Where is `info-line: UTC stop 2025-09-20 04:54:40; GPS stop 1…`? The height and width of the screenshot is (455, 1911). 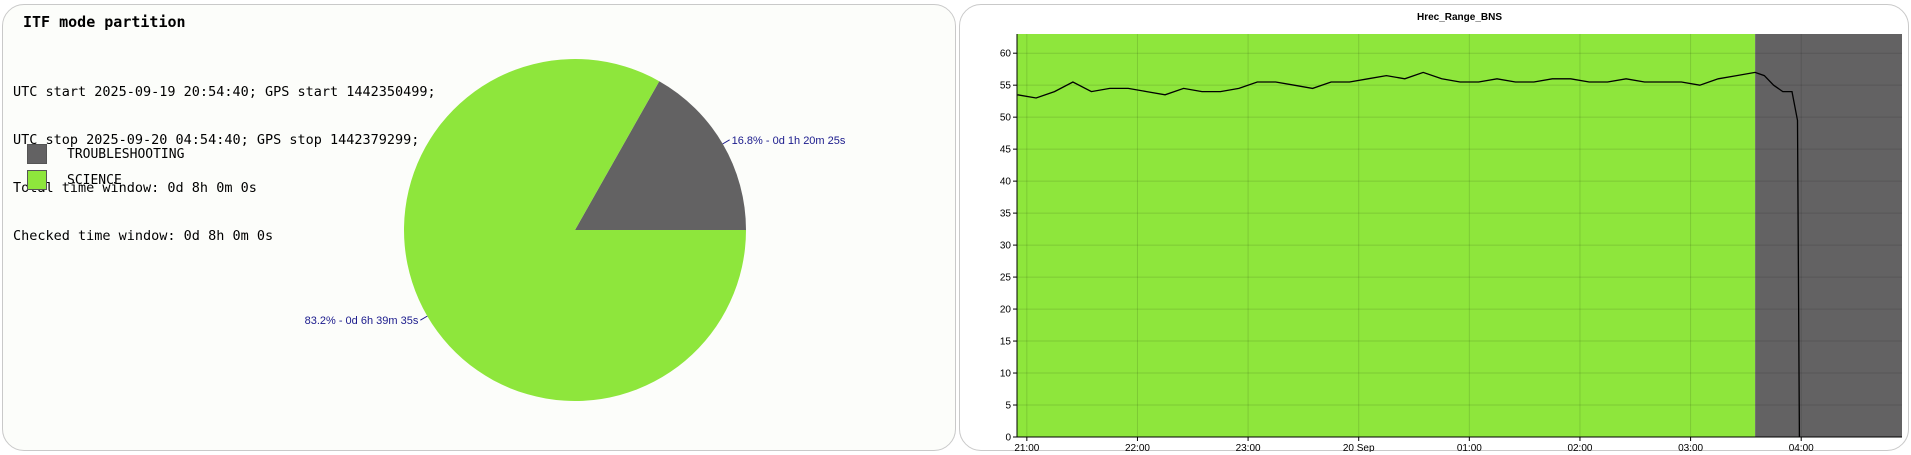 info-line: UTC stop 2025-09-20 04:54:40; GPS stop 1… is located at coordinates (216, 140).